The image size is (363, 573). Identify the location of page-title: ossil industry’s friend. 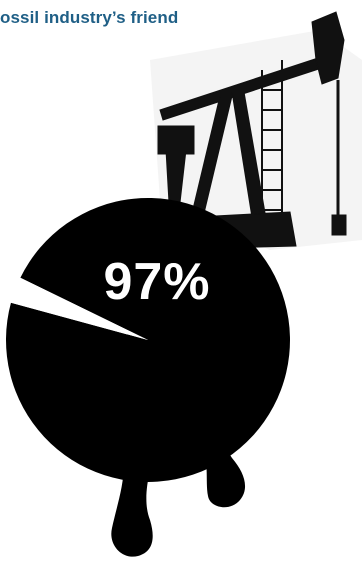
(89, 17).